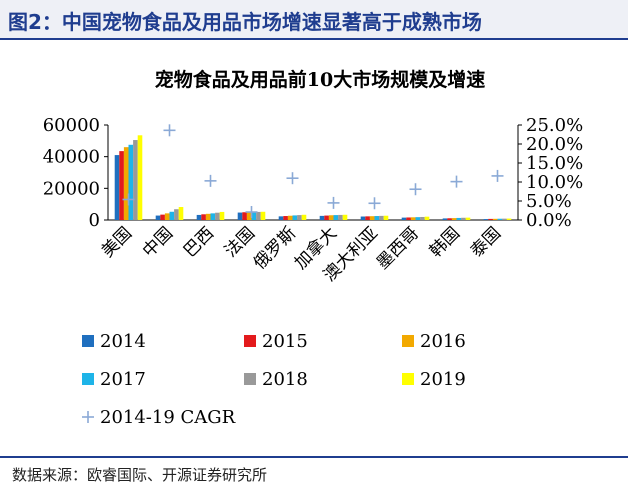  Describe the element at coordinates (71, 125) in the screenshot. I see `y-left-tick-label: 60000` at that location.